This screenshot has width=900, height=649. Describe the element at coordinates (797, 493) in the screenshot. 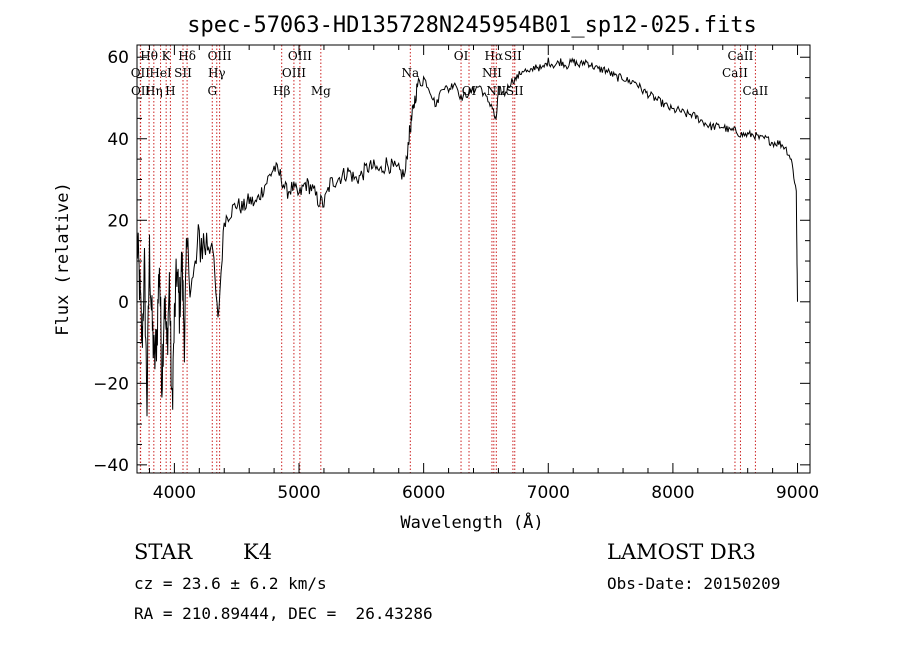

I see `x-tick-label-5: 9000` at that location.